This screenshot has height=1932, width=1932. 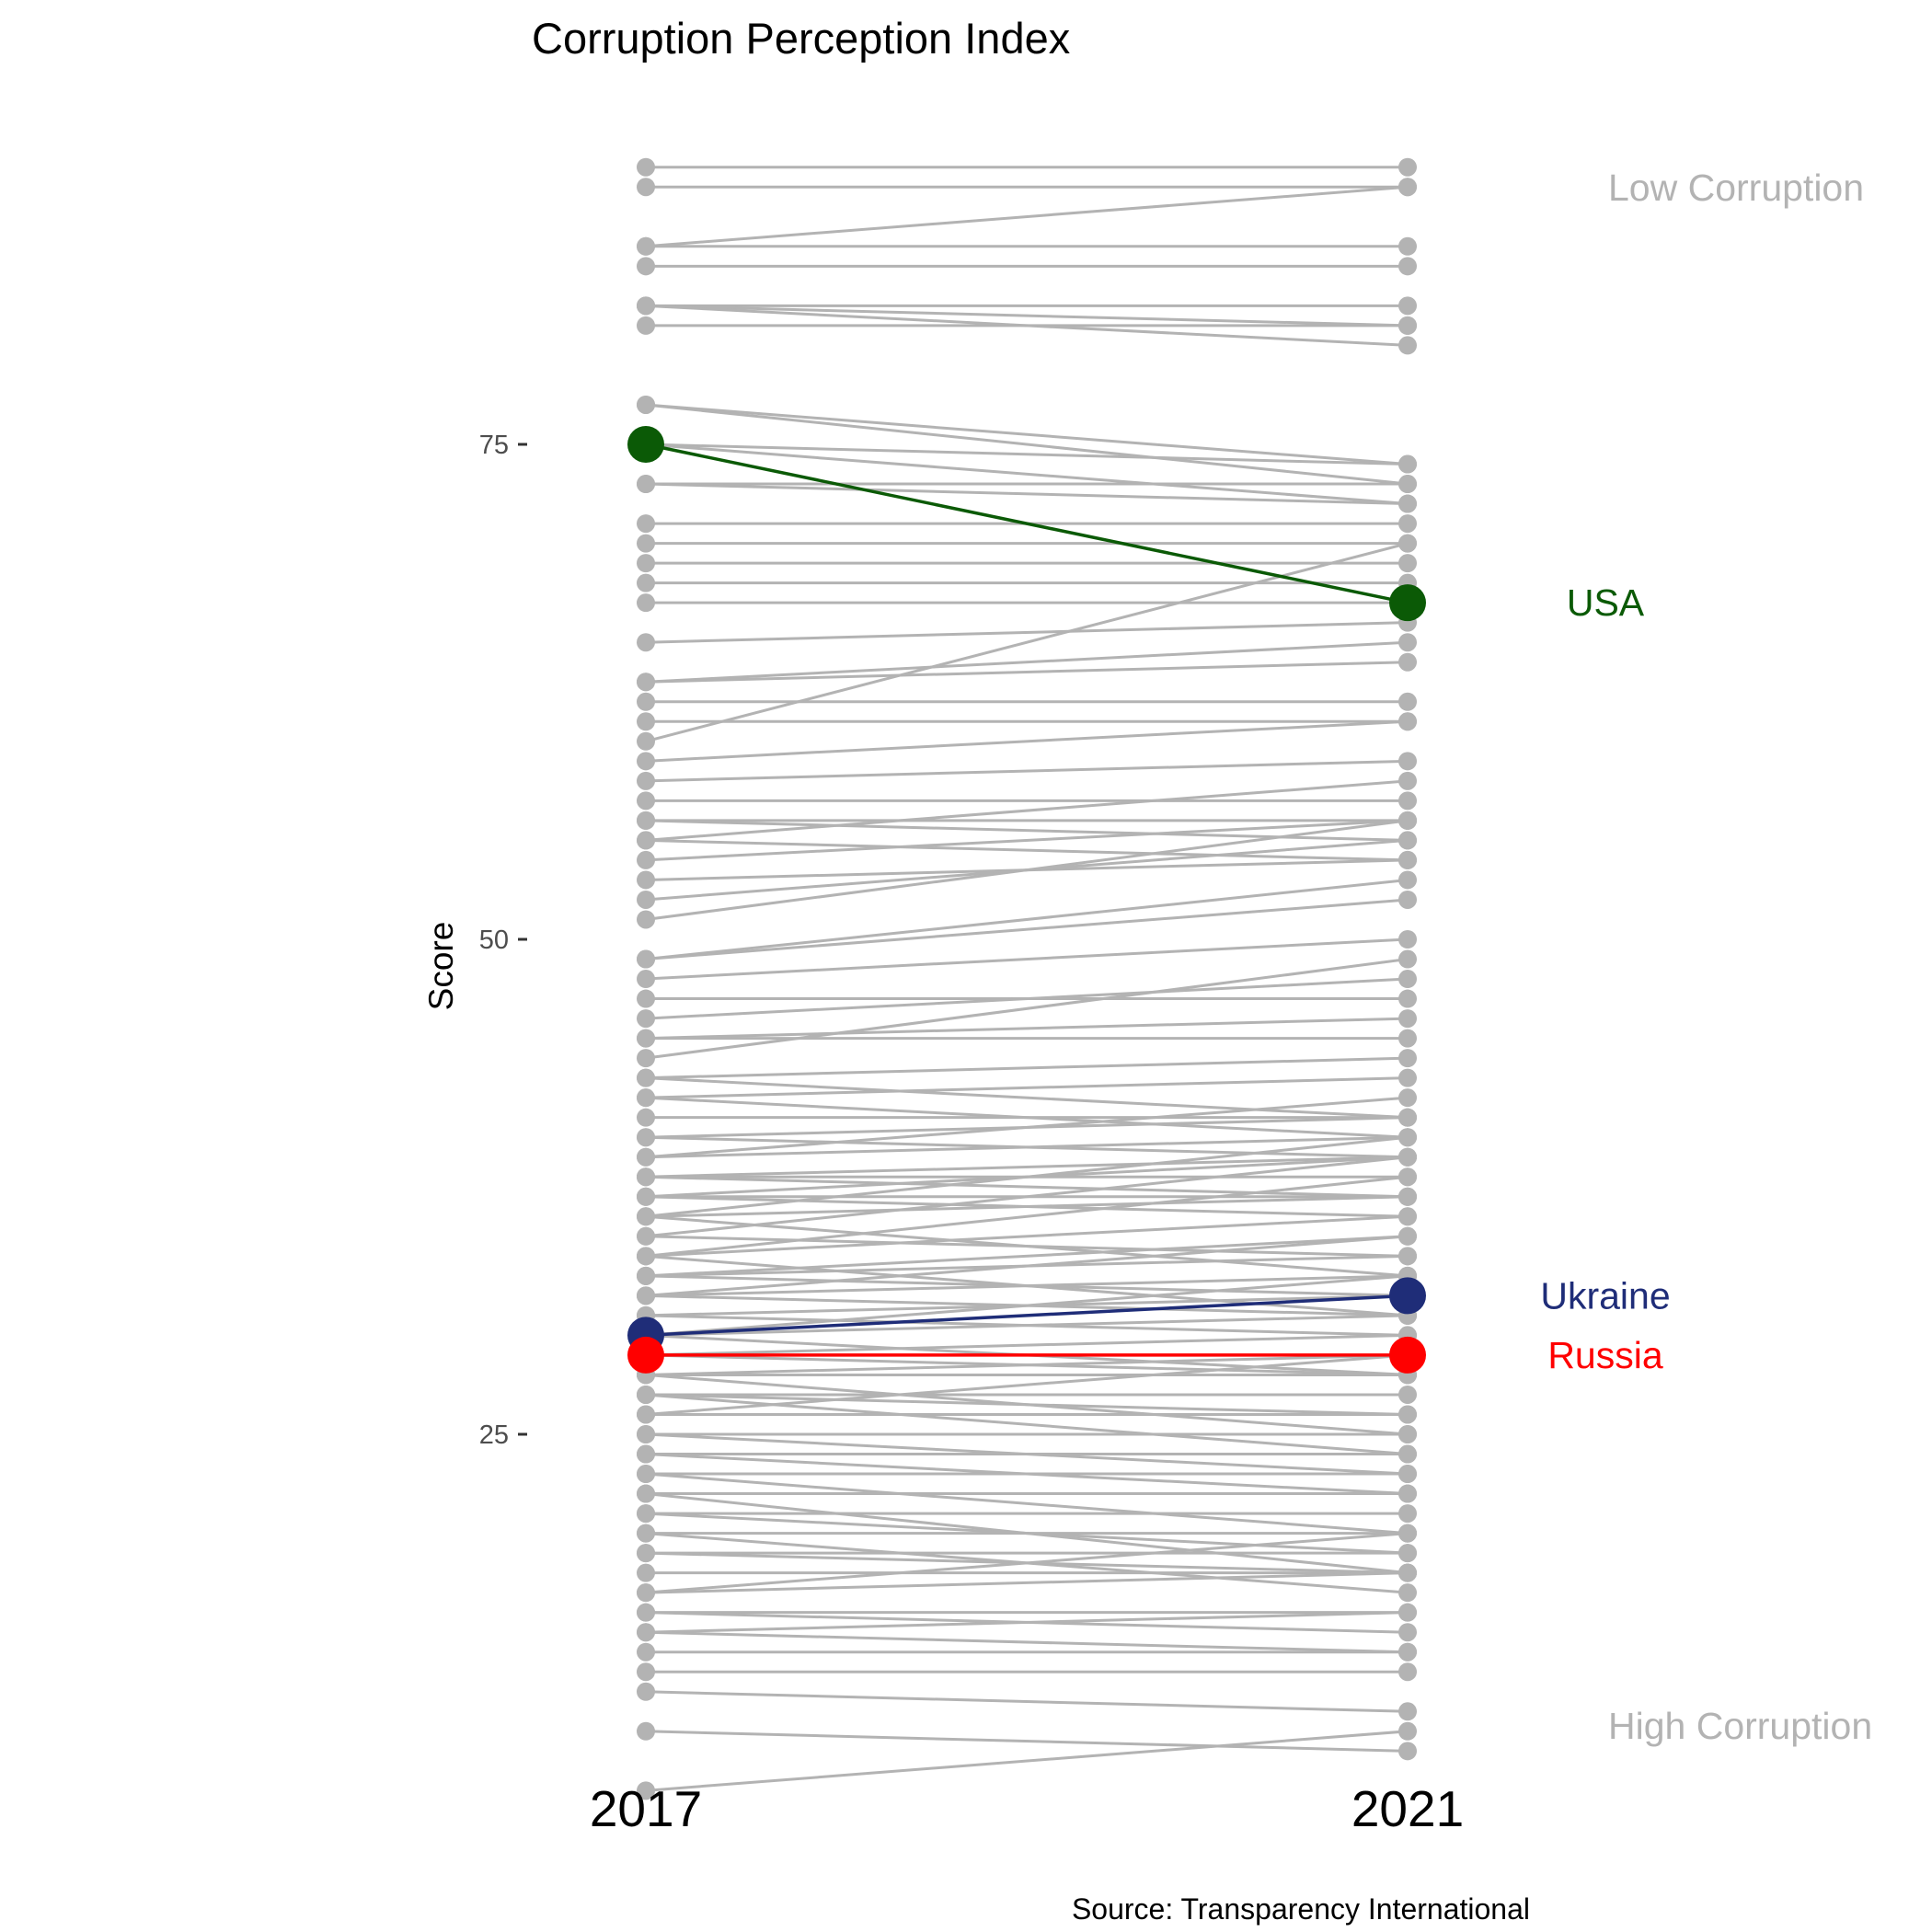 I want to click on y-axis: 25 50 75, so click(x=503, y=940).